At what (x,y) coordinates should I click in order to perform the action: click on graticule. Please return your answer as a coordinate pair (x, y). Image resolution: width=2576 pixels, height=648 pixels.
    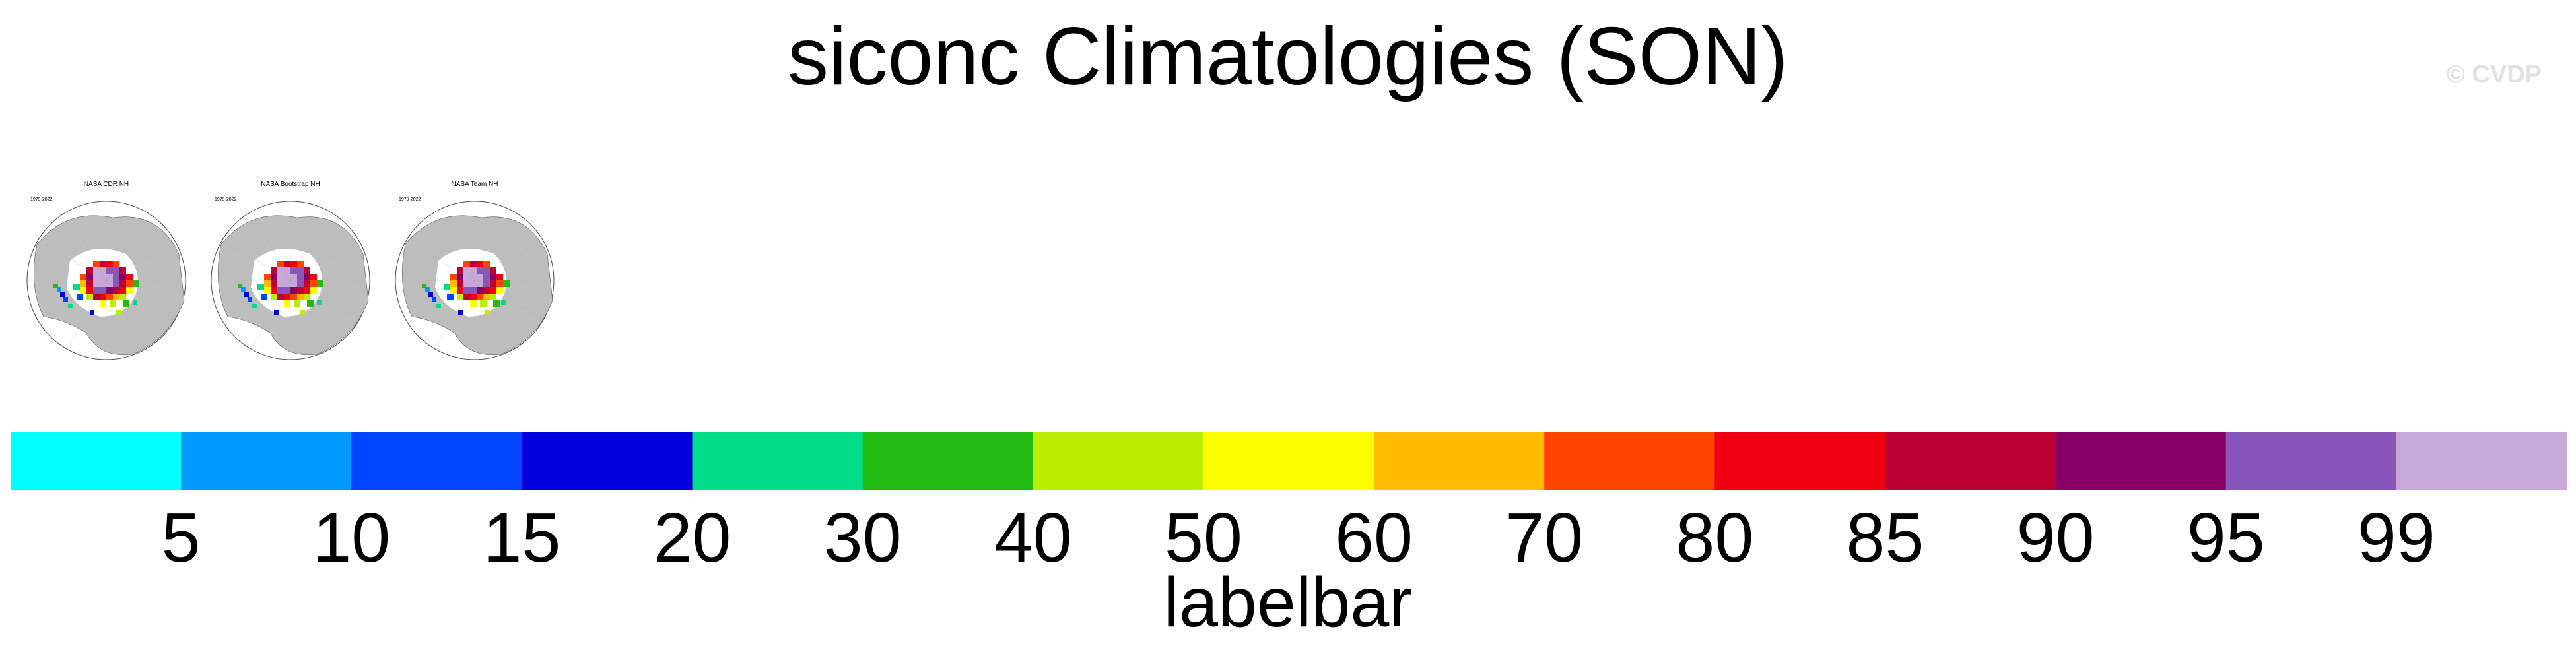
    Looking at the image, I should click on (72, 300).